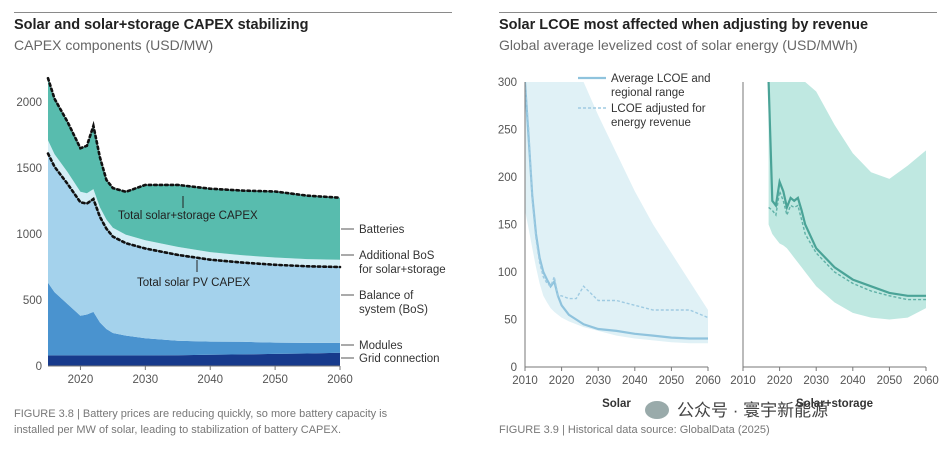 The width and height of the screenshot is (950, 449). I want to click on annotation-total-solar-pv-capex: Total solar PV CAPEX, so click(193, 283).